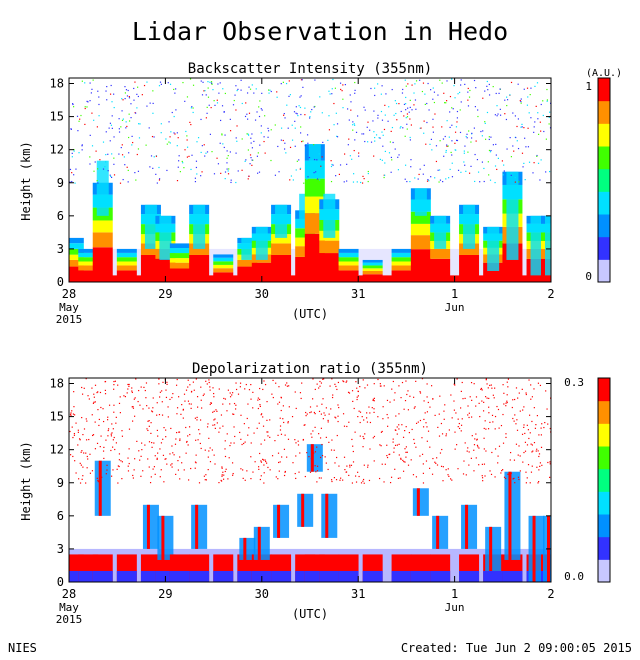 This screenshot has width=640, height=660. What do you see at coordinates (329, 215) in the screenshot?
I see `backscatter-cloud-layer` at bounding box center [329, 215].